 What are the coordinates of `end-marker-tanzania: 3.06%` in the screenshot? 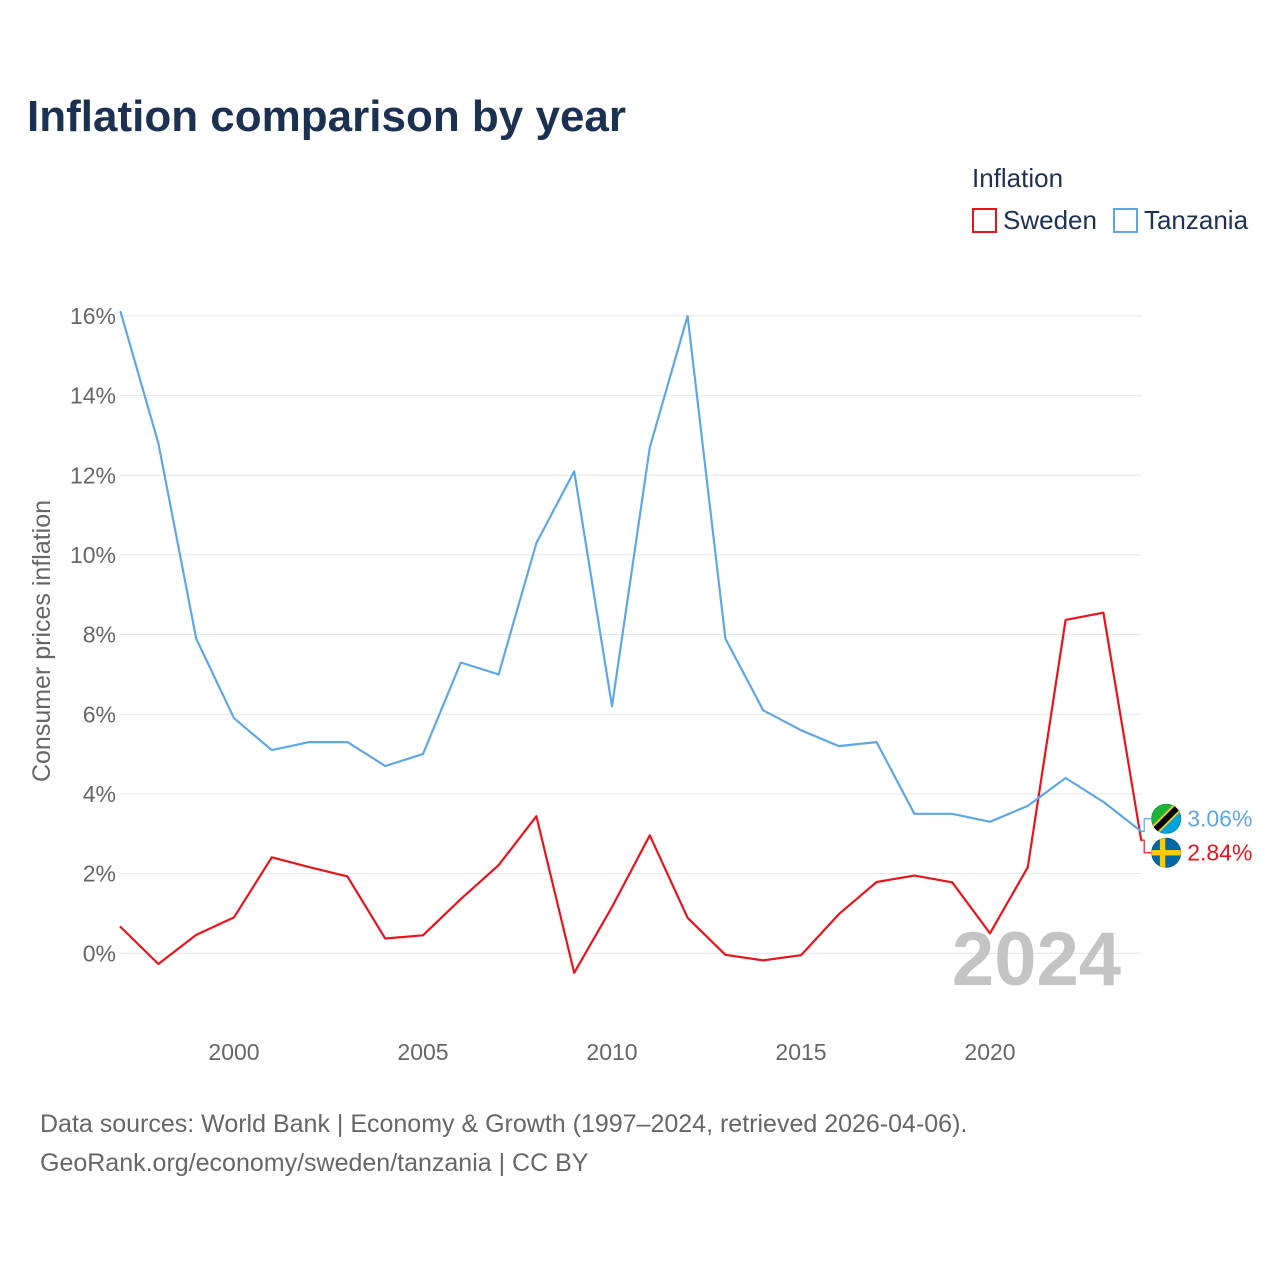 It's located at (1196, 818).